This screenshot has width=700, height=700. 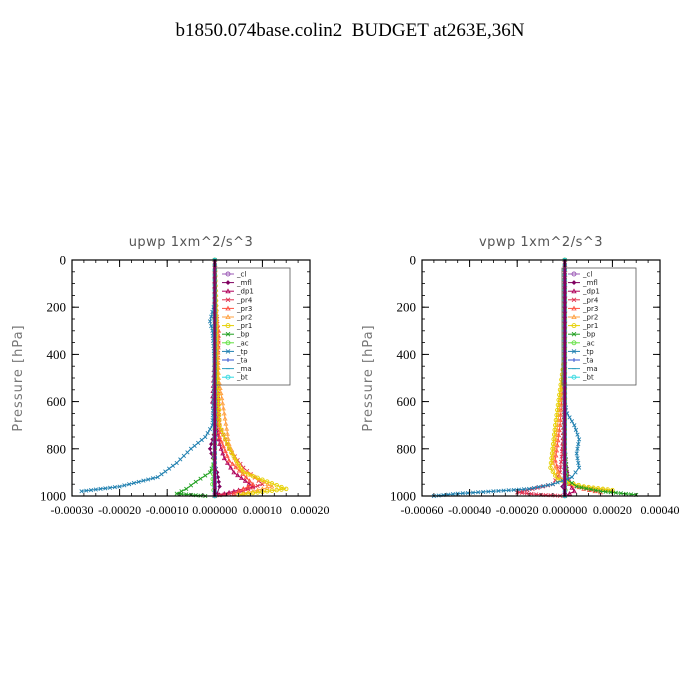 What do you see at coordinates (564, 510) in the screenshot?
I see `x-tick-label: 0.000000` at bounding box center [564, 510].